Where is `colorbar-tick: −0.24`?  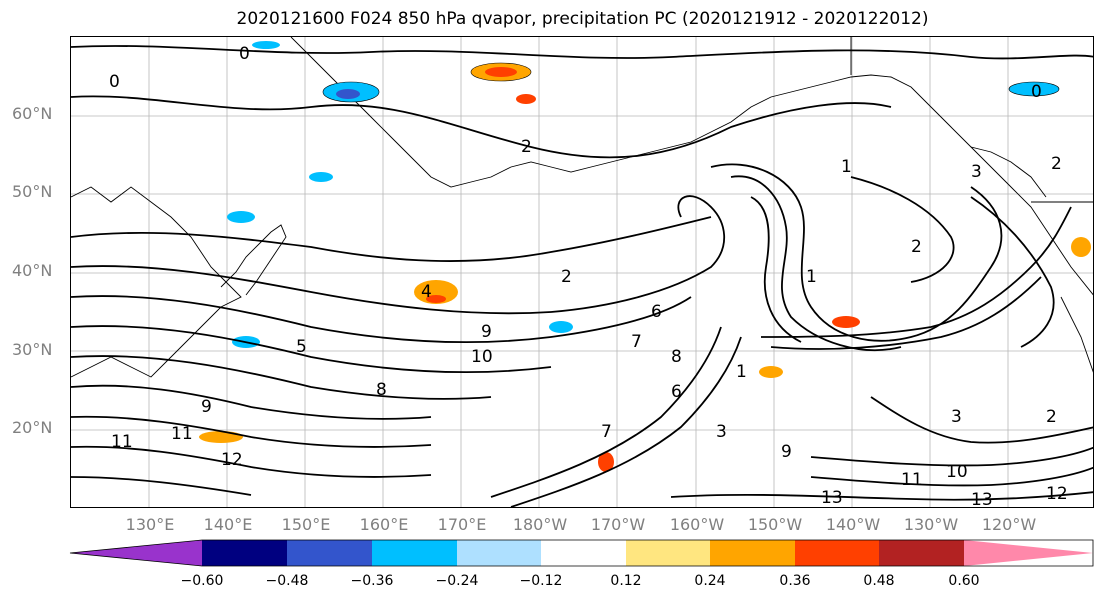 colorbar-tick: −0.24 is located at coordinates (457, 581).